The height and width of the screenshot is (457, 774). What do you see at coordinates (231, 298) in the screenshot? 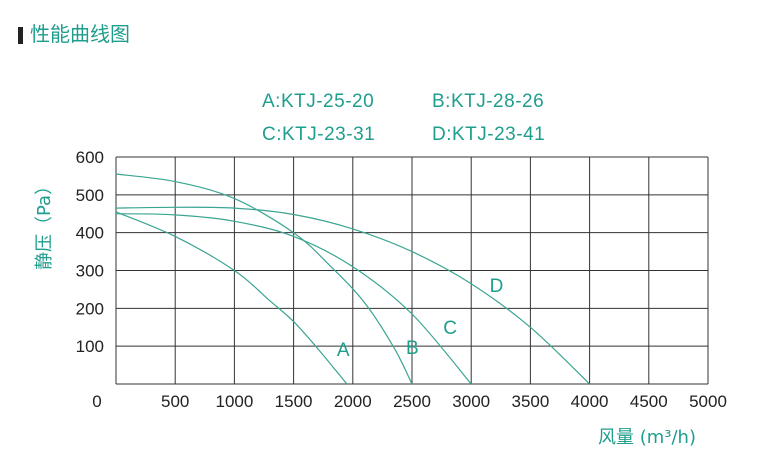
I see `curve-a` at bounding box center [231, 298].